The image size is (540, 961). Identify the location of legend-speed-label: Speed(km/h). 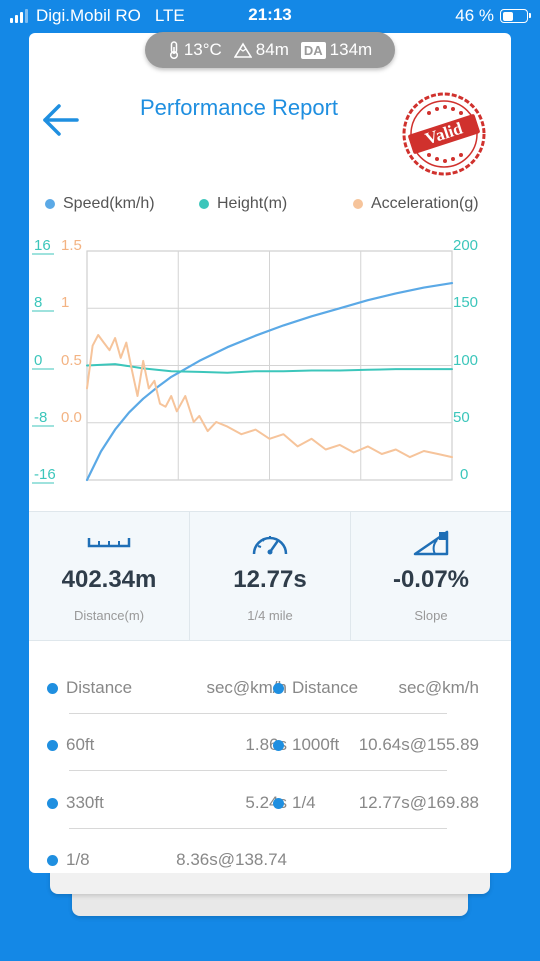
(109, 203).